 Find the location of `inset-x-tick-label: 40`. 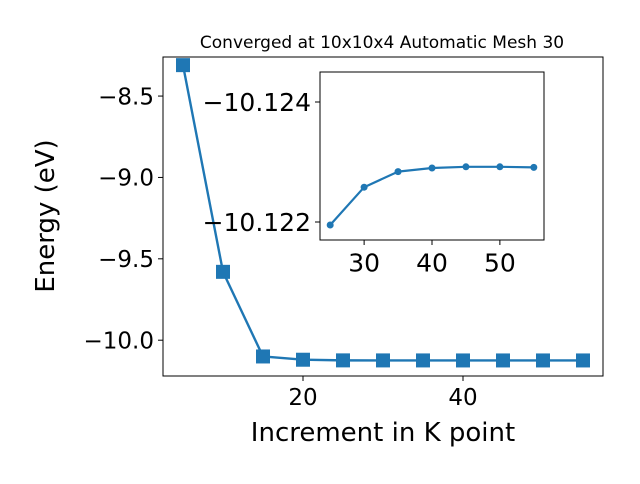

inset-x-tick-label: 40 is located at coordinates (432, 262).